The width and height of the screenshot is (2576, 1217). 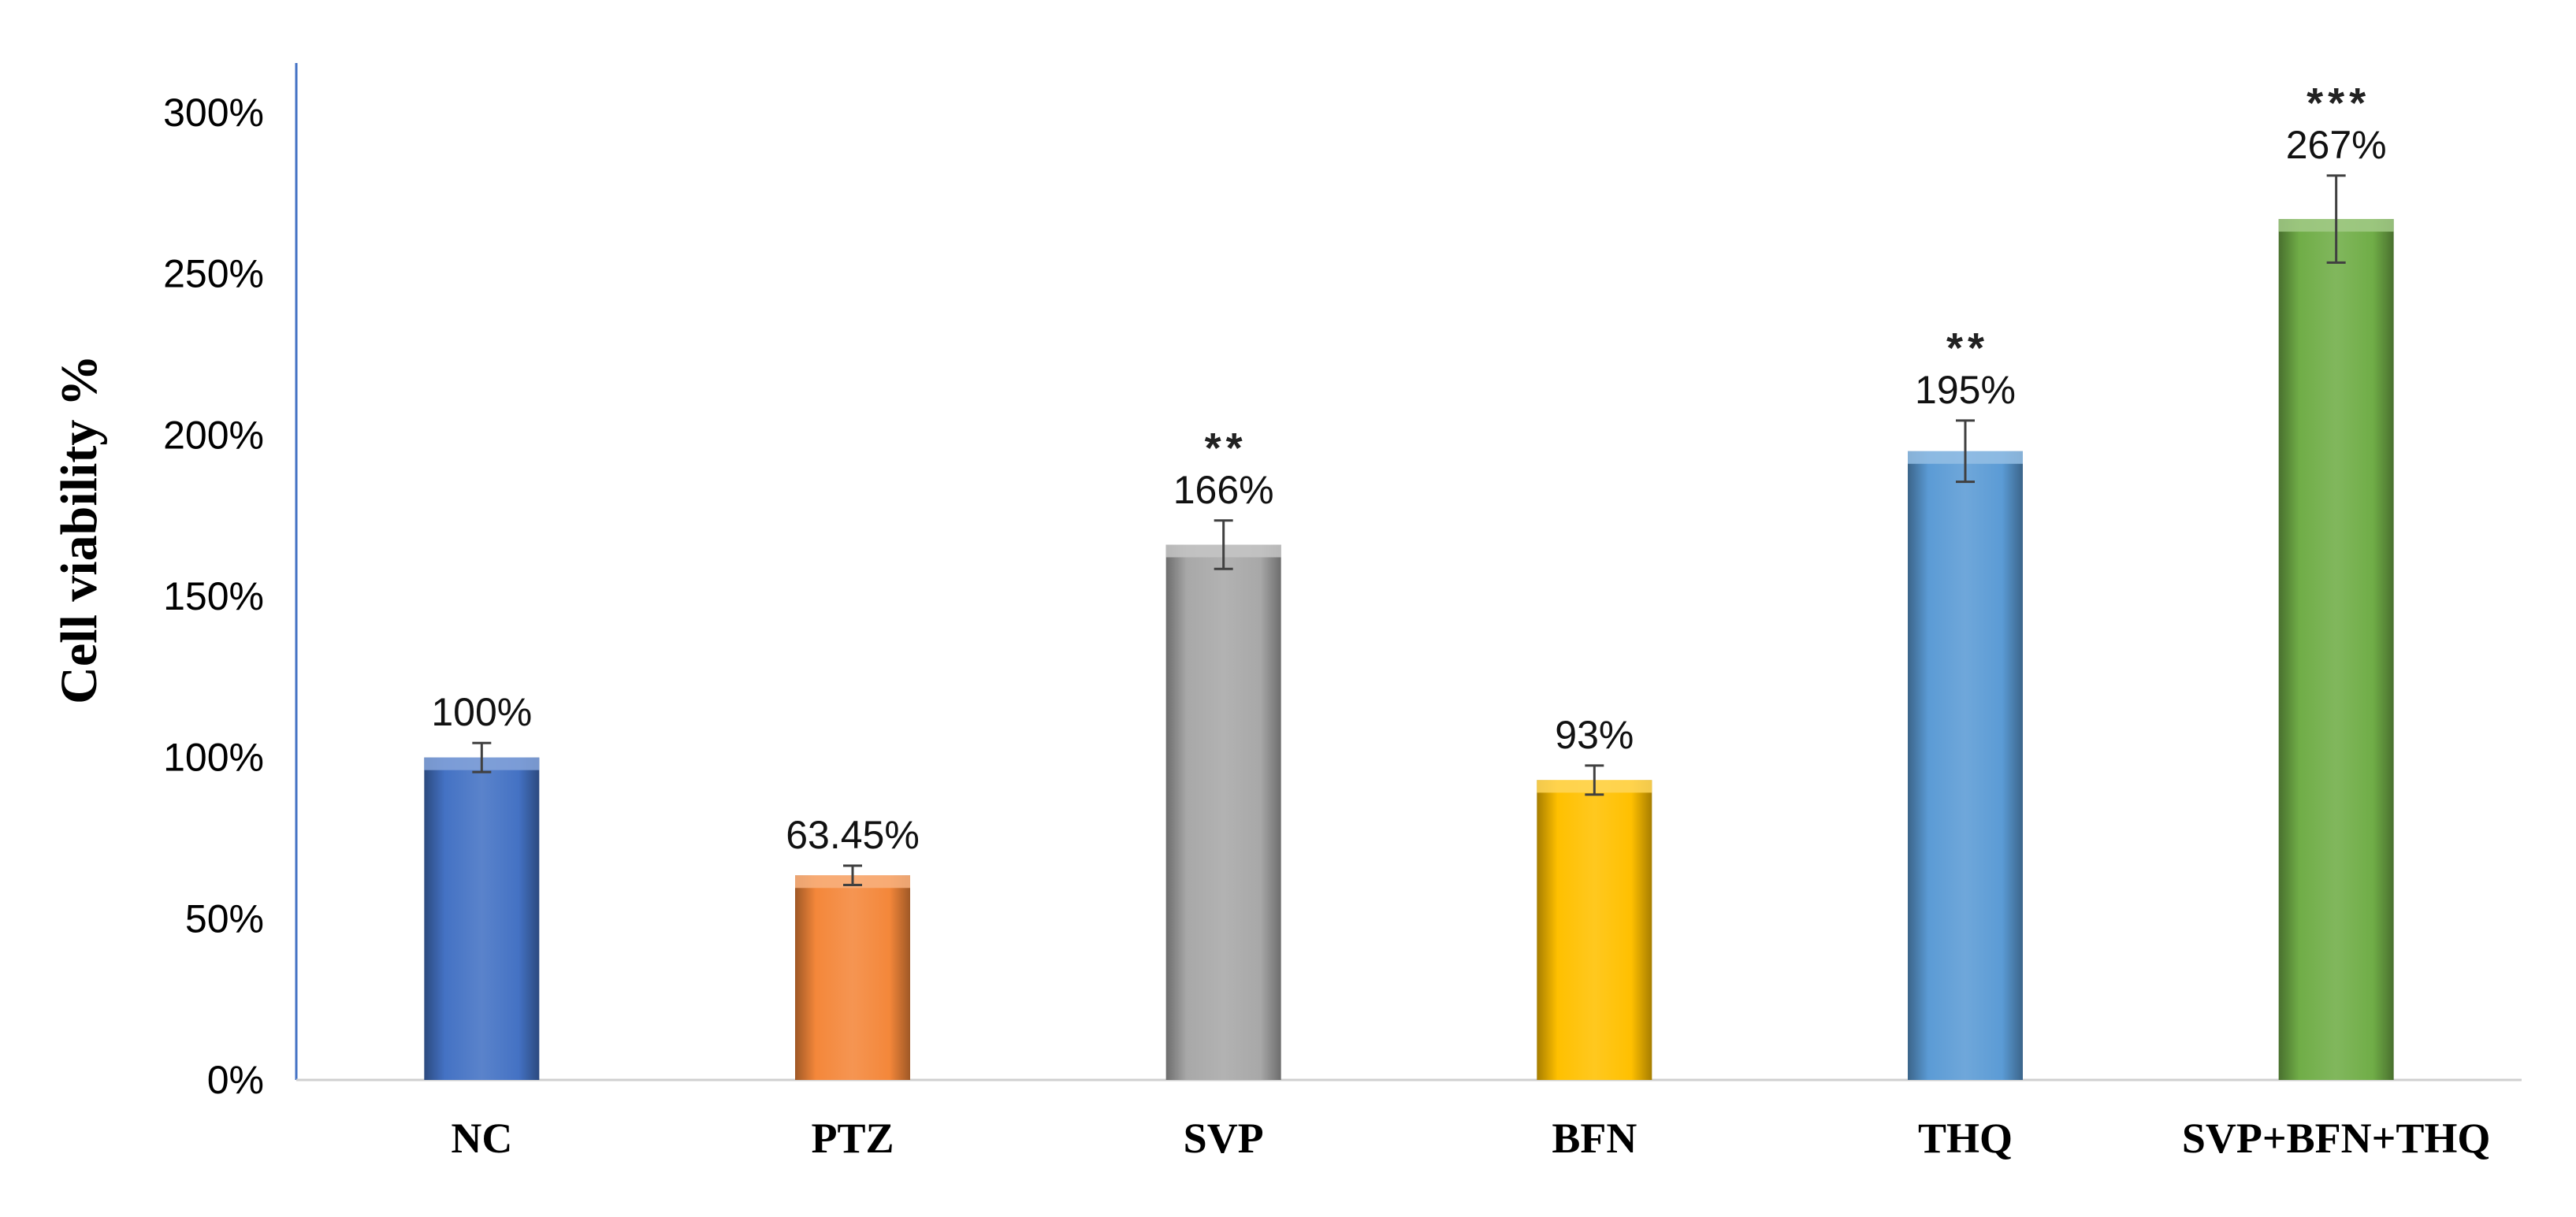 I want to click on y-axis: 0% 50% 100% 150% 200% 250% 300%, so click(x=230, y=582).